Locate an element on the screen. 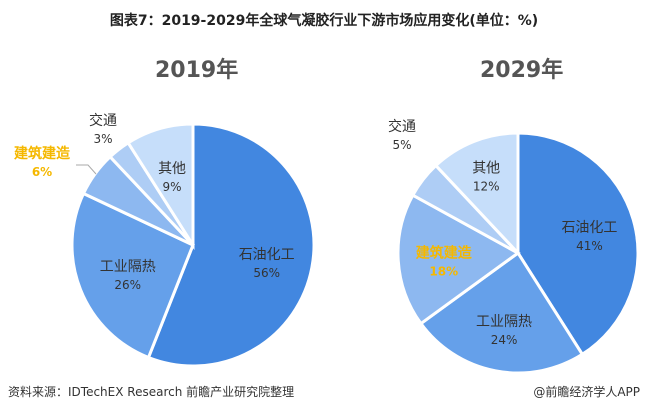 Image resolution: width=648 pixels, height=413 pixels. data-label: 5% is located at coordinates (401, 145).